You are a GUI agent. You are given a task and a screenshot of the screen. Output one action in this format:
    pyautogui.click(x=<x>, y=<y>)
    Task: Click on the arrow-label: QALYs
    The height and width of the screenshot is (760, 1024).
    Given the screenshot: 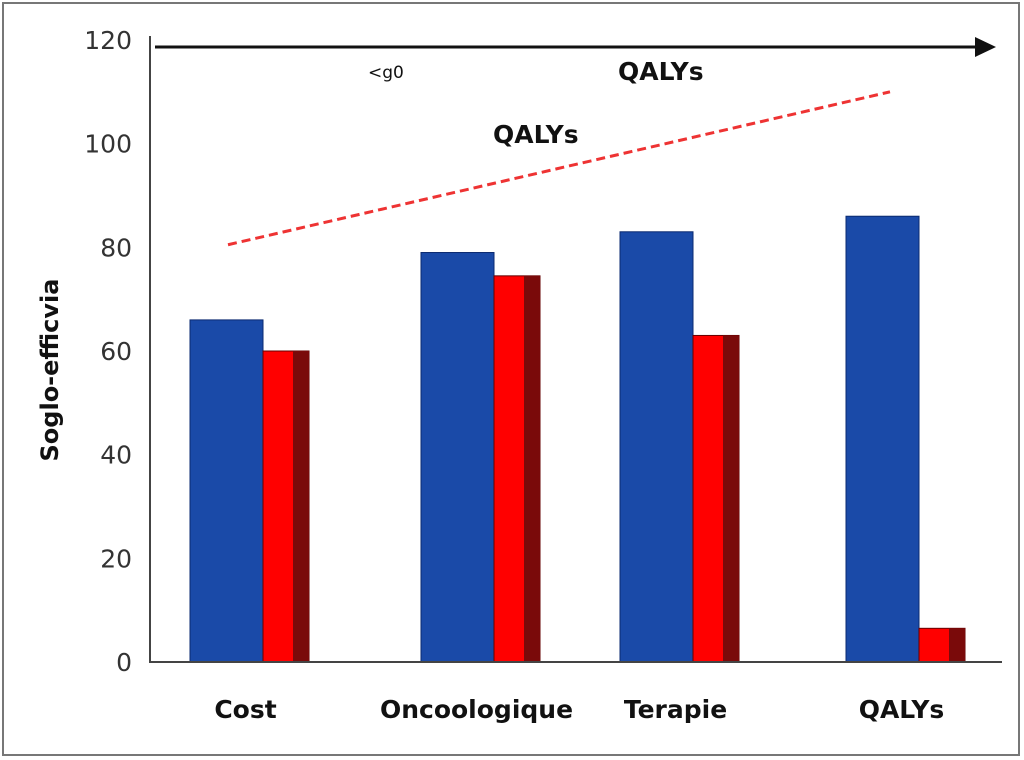 What is the action you would take?
    pyautogui.click(x=661, y=71)
    